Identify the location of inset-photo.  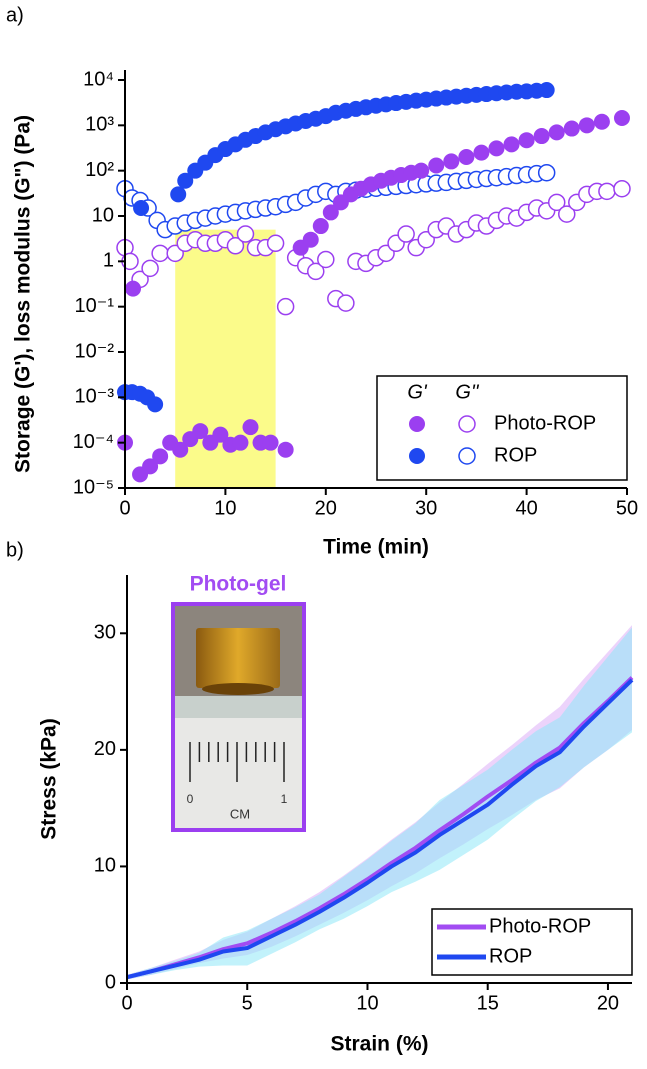
(238, 717).